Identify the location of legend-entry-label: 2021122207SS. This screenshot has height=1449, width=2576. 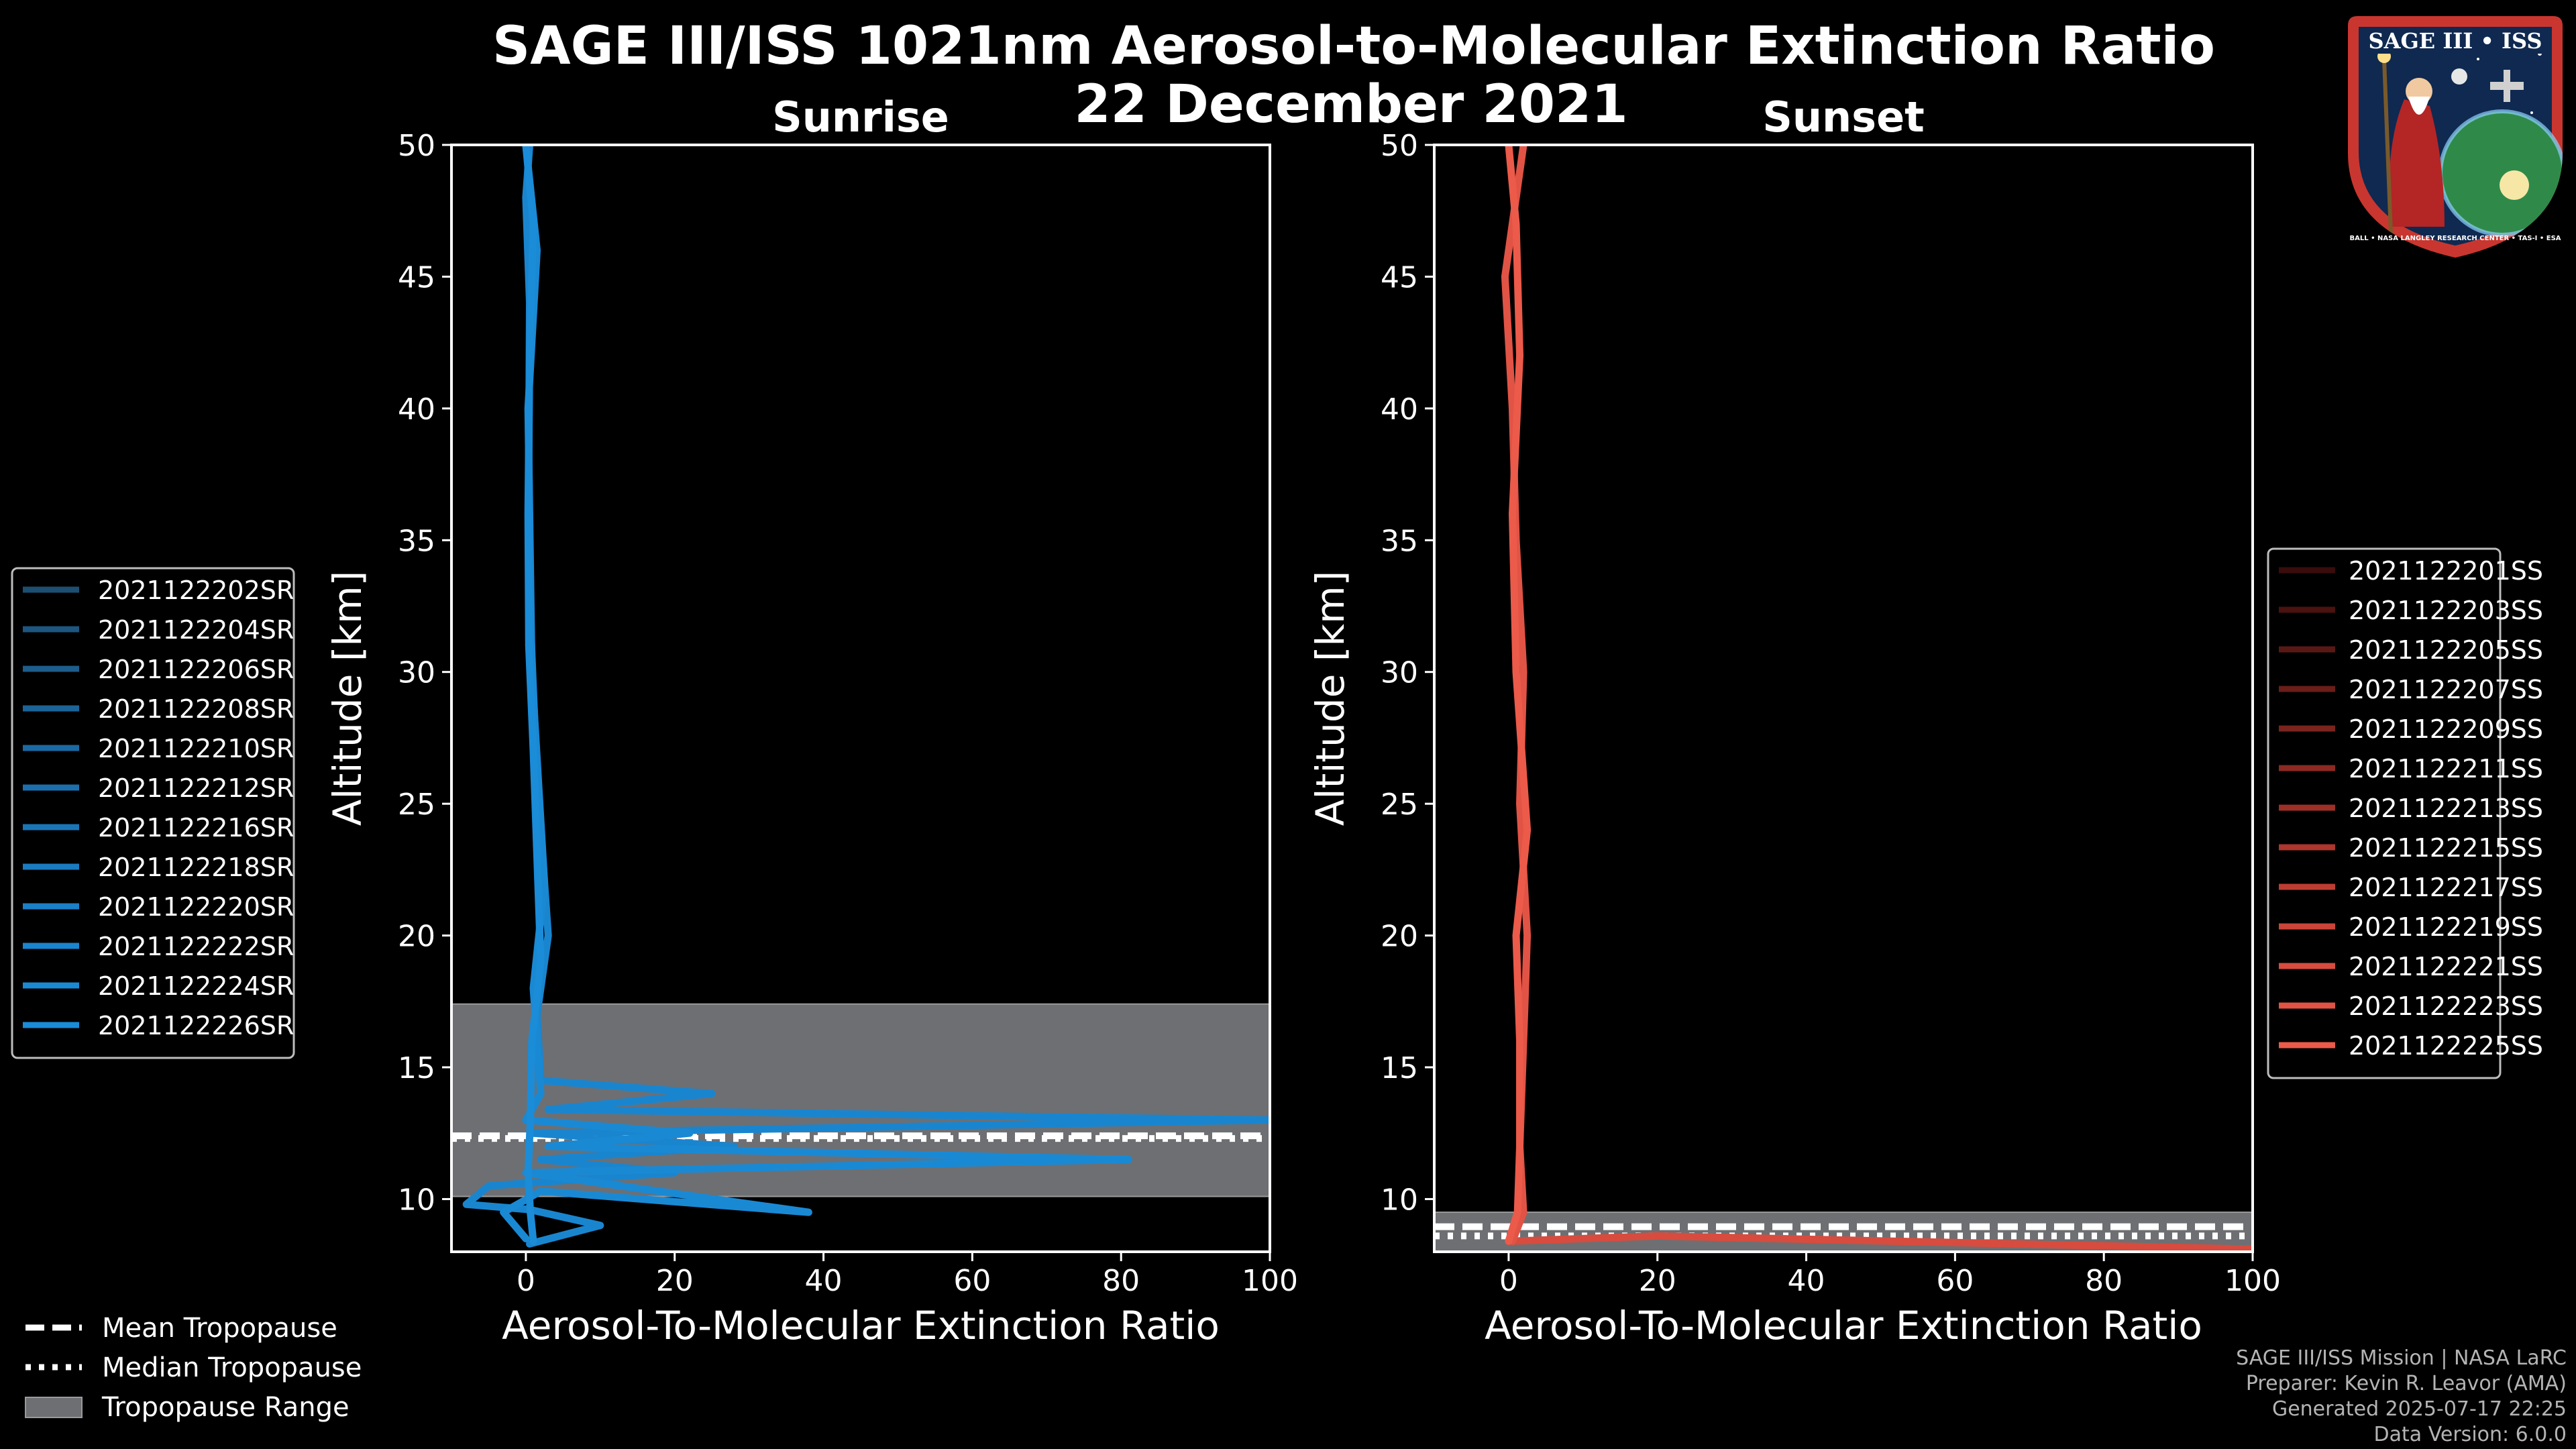
(2446, 689).